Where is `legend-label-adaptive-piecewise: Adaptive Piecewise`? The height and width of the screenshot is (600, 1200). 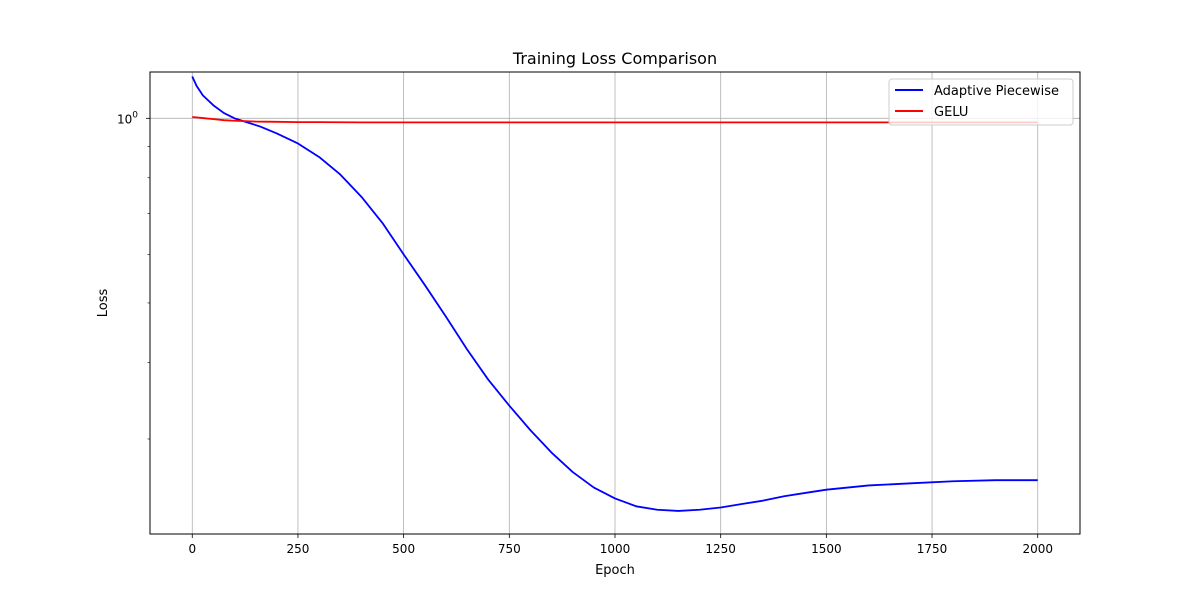
legend-label-adaptive-piecewise: Adaptive Piecewise is located at coordinates (996, 91).